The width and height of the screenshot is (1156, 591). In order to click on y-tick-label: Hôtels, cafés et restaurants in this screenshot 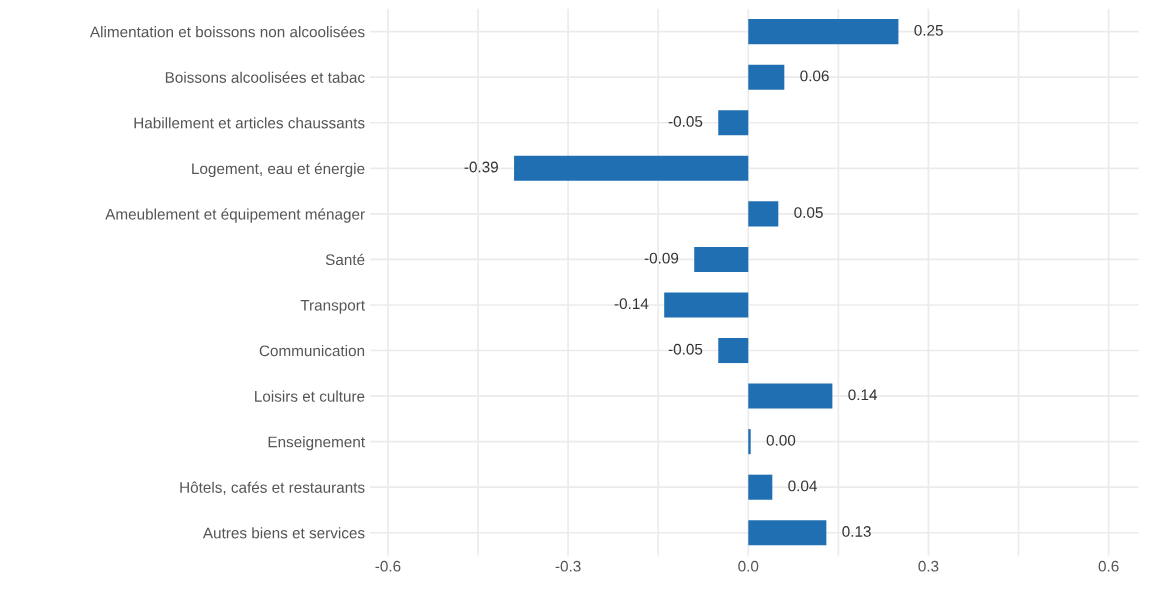, I will do `click(272, 488)`.